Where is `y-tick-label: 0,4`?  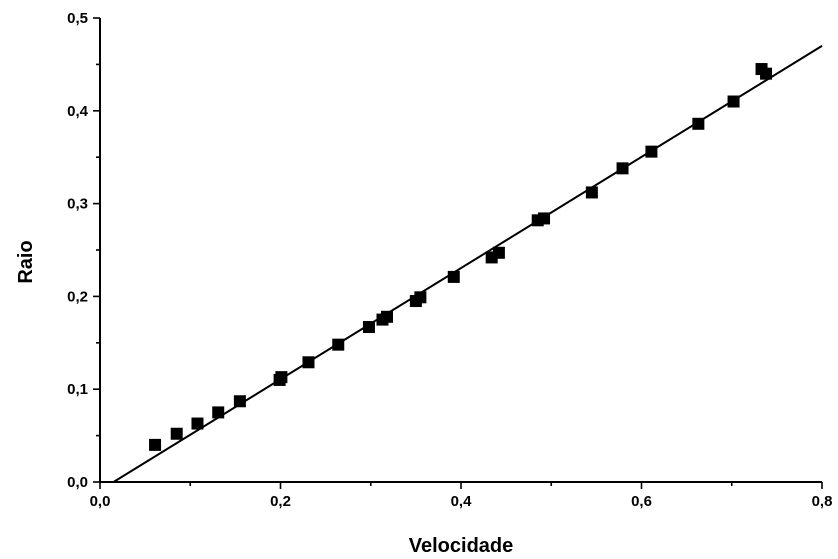
y-tick-label: 0,4 is located at coordinates (78, 111).